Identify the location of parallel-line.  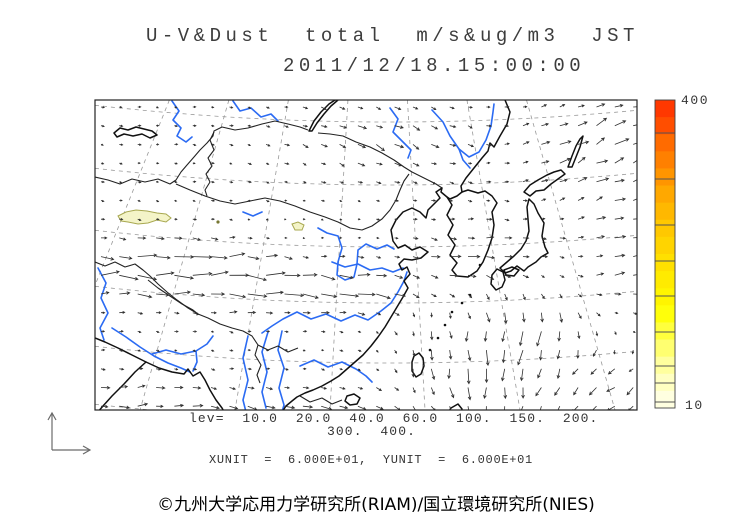
(365, 176).